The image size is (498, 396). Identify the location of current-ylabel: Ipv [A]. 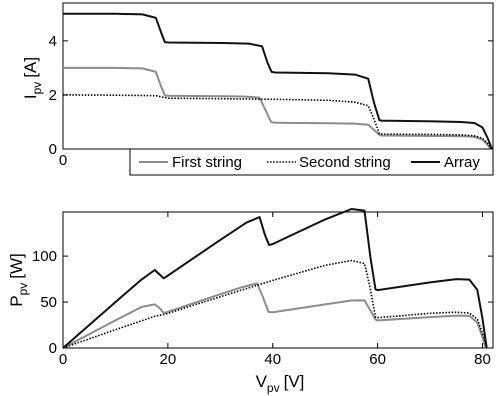
(32, 78).